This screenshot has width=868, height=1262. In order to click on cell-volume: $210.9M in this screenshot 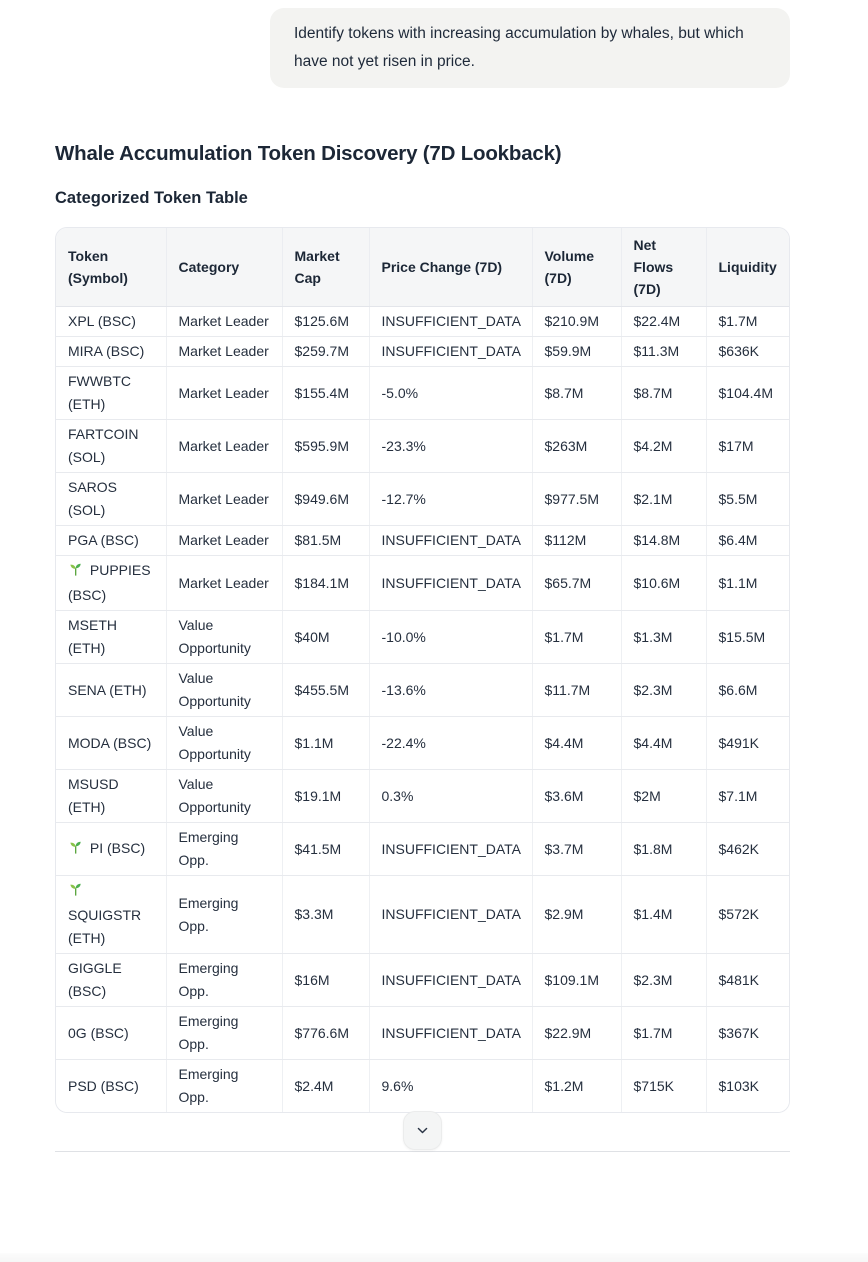, I will do `click(577, 321)`.